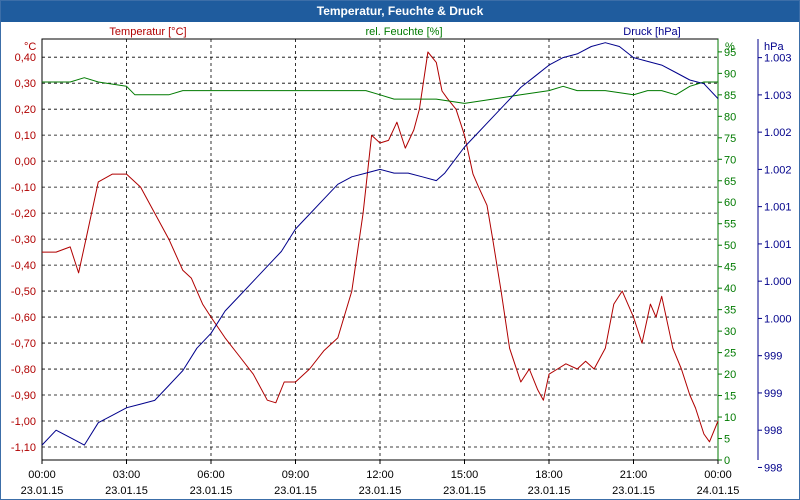  What do you see at coordinates (730, 47) in the screenshot?
I see `humidity-unit-label: %` at bounding box center [730, 47].